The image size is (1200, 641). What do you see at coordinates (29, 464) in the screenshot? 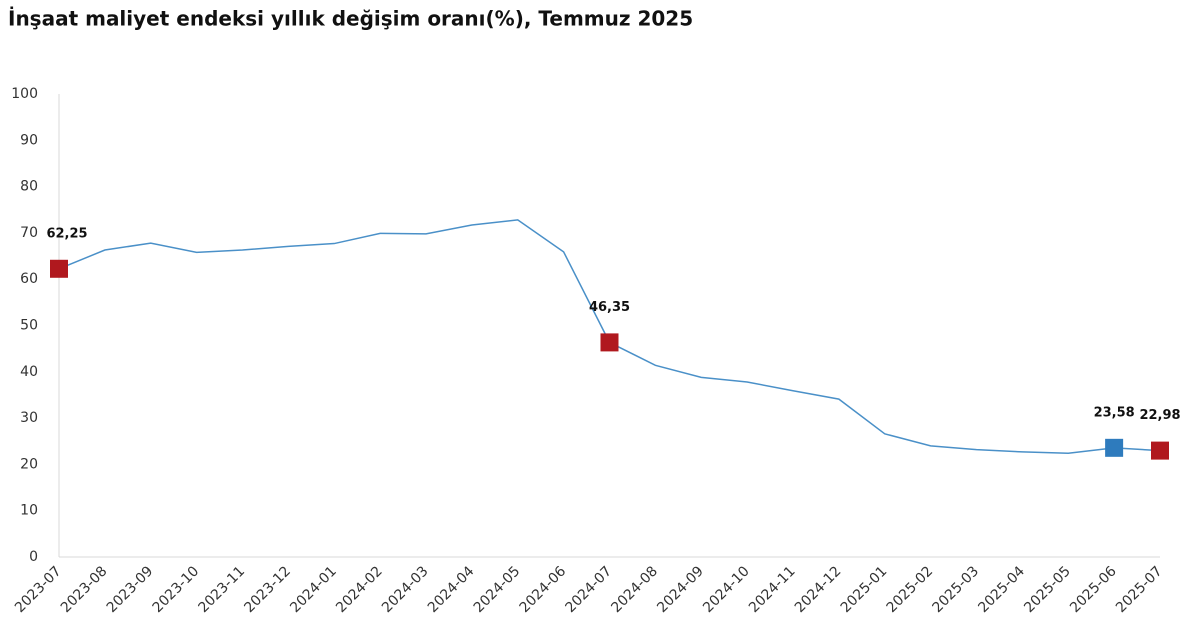
I see `y-tick-label: 20` at bounding box center [29, 464].